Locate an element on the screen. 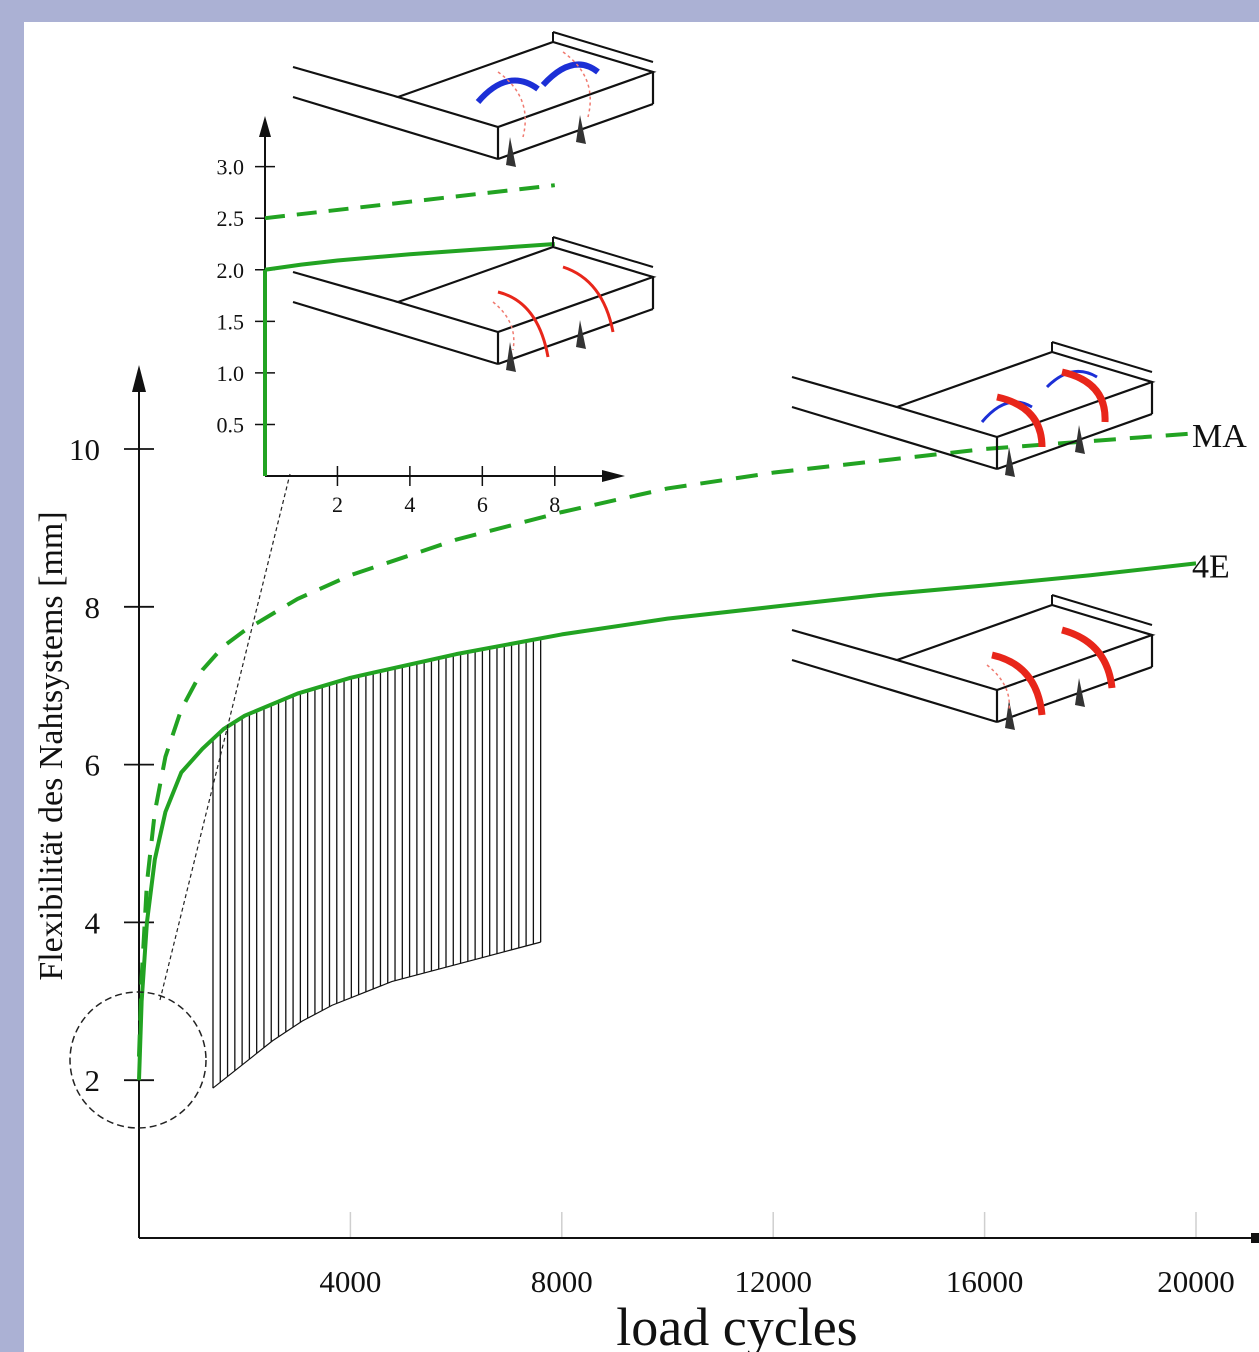  x-tick-label: 12000 is located at coordinates (773, 1281).